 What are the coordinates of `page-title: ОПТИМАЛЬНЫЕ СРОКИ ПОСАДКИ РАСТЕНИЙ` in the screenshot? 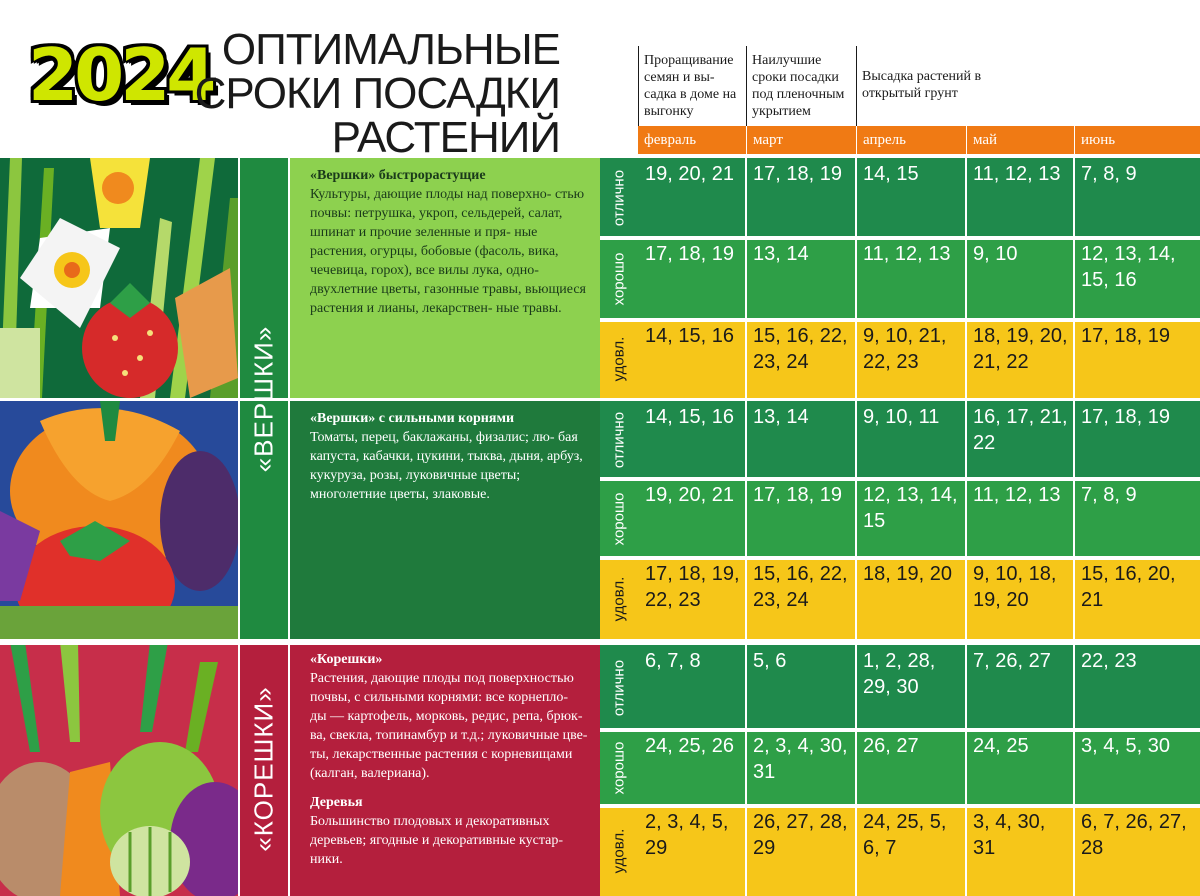 It's located at (350, 95).